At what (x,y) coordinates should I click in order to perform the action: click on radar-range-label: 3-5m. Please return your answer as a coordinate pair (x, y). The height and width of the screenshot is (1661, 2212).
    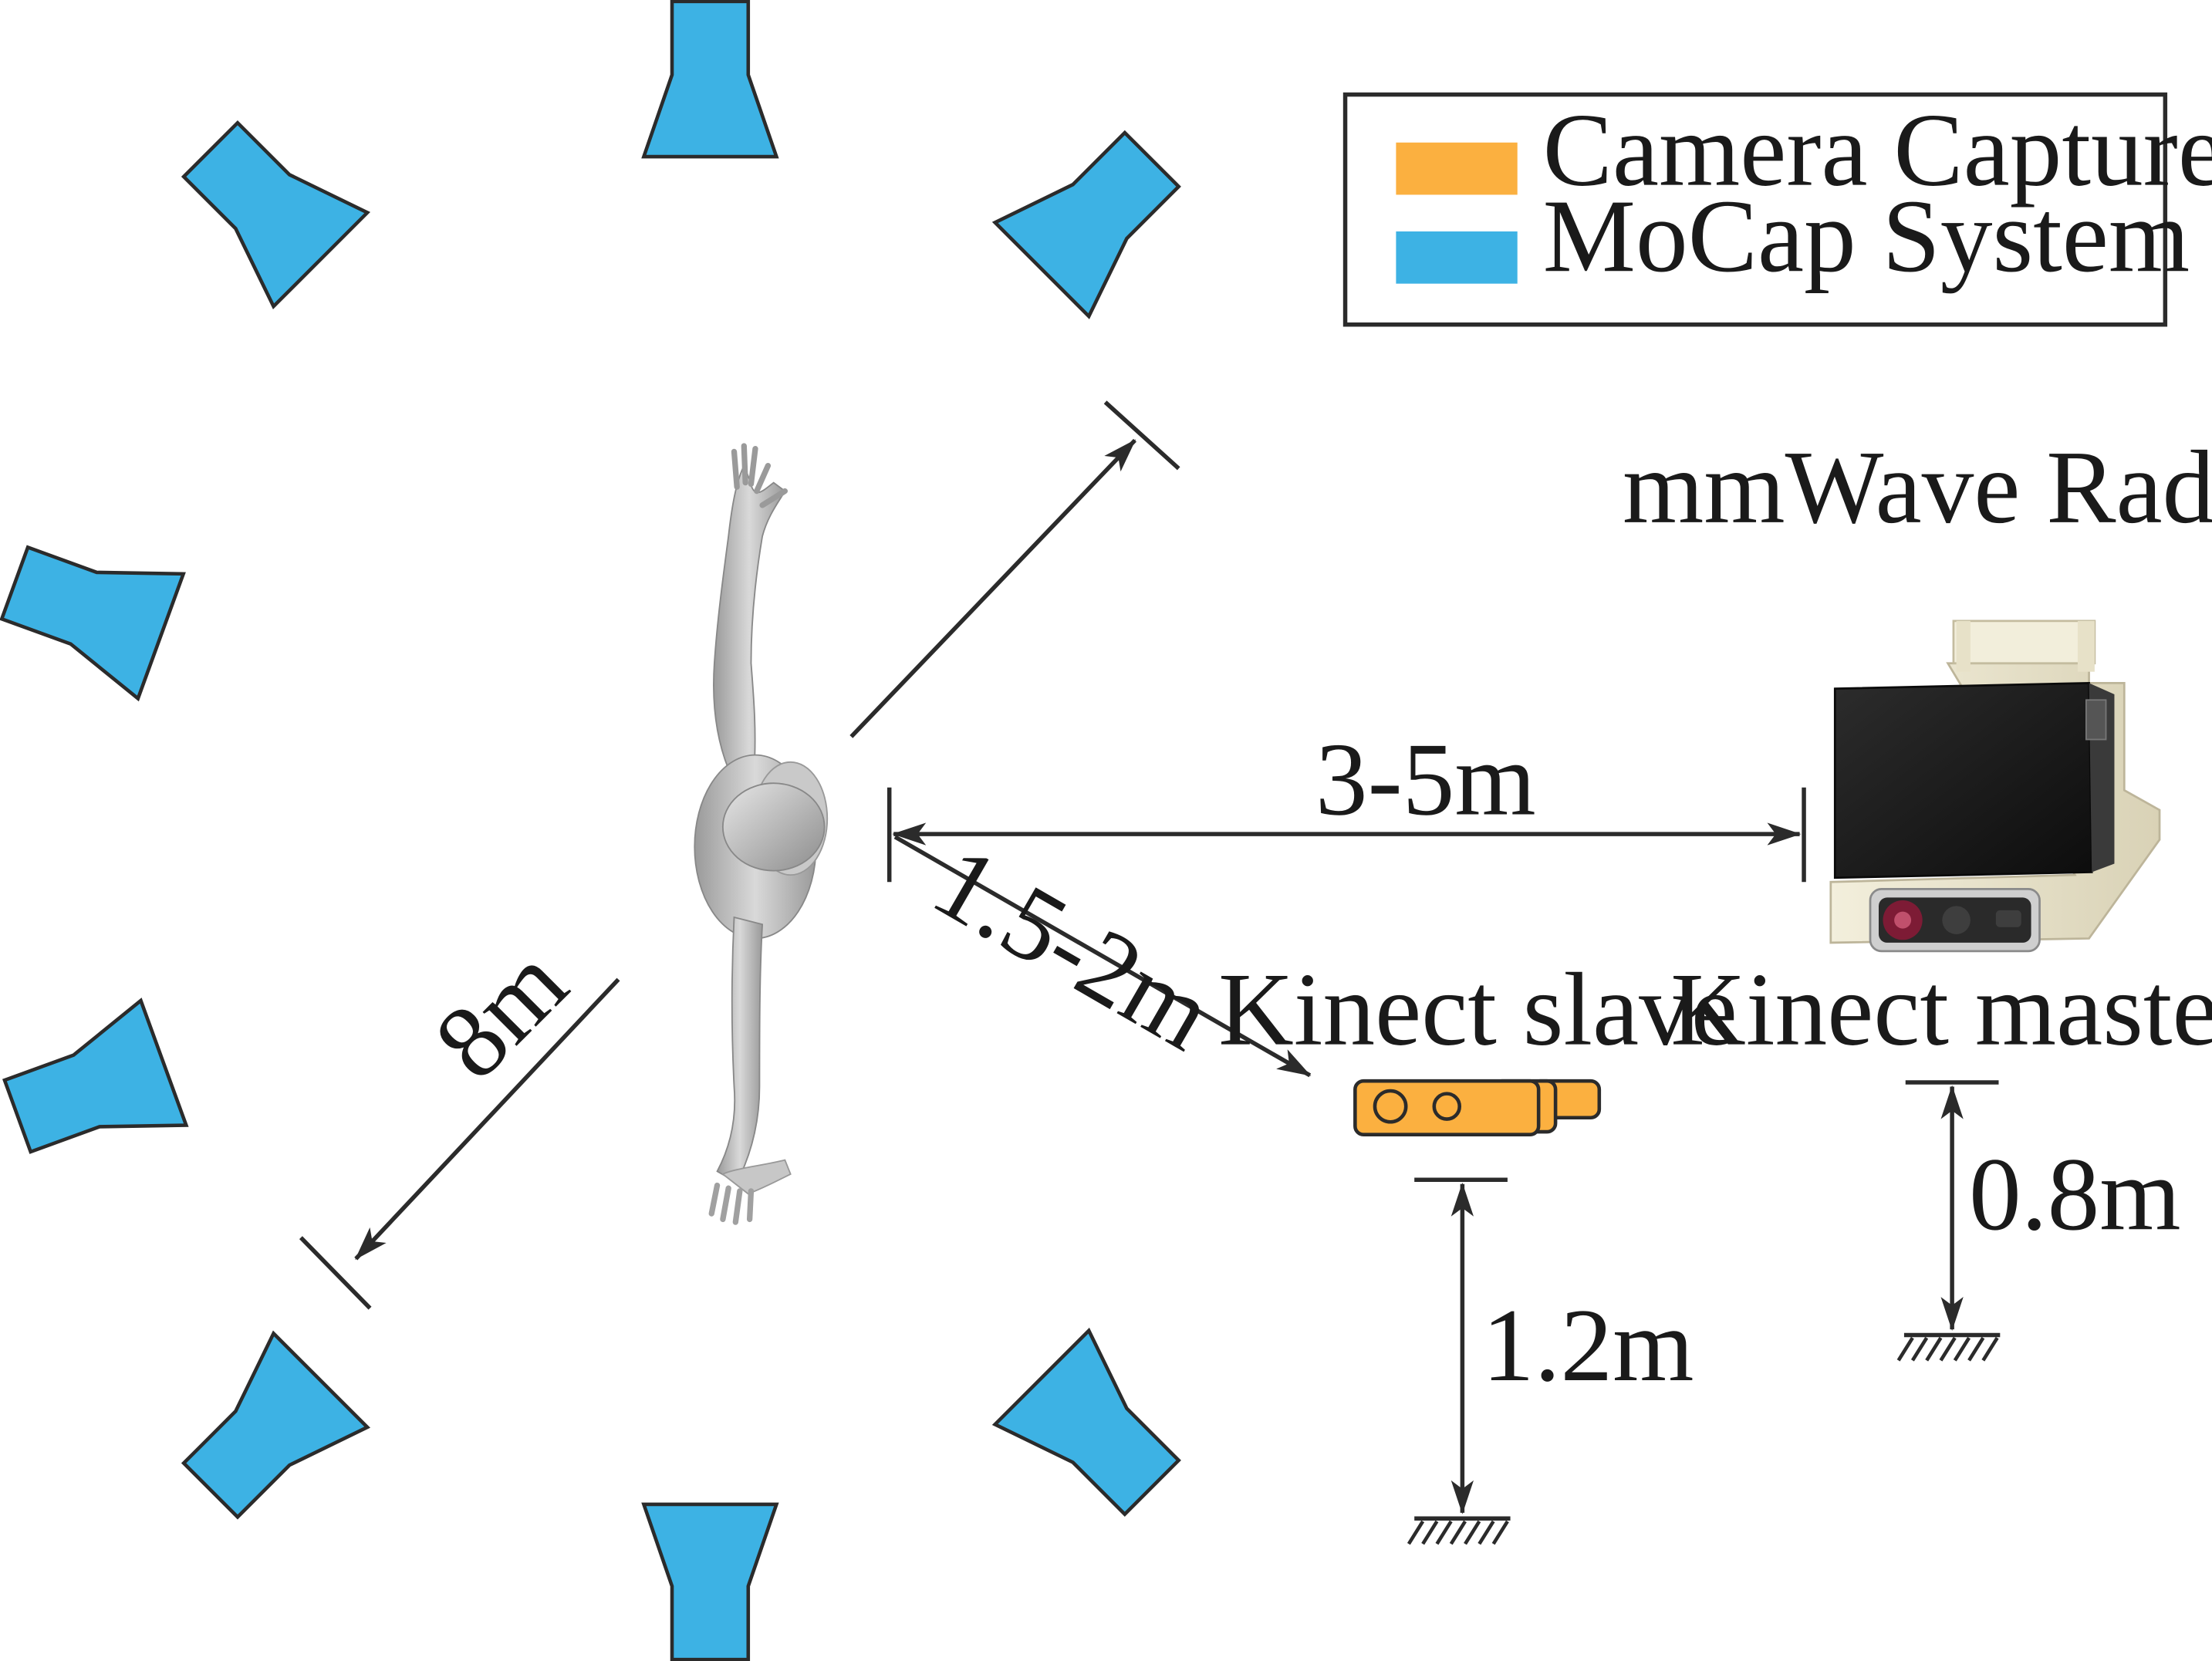
    Looking at the image, I should click on (1425, 779).